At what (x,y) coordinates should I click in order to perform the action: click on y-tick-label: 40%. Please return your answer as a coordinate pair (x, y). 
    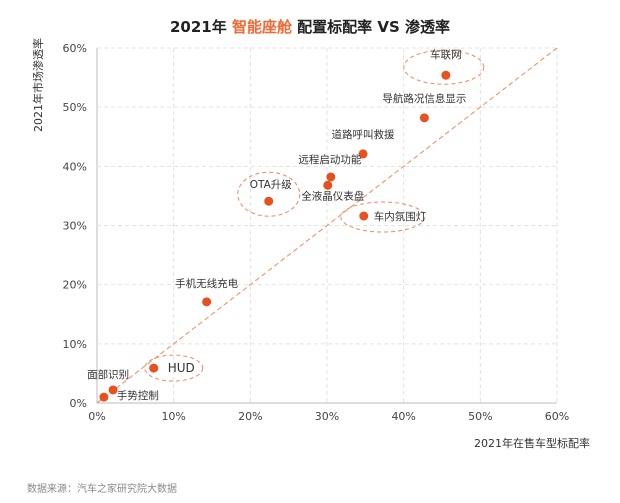
    Looking at the image, I should click on (75, 166).